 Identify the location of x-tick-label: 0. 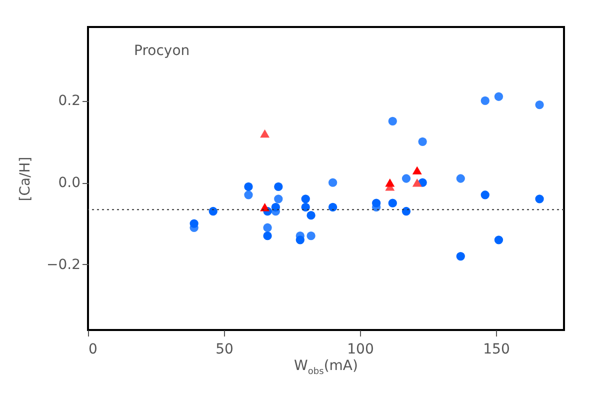
(93, 350).